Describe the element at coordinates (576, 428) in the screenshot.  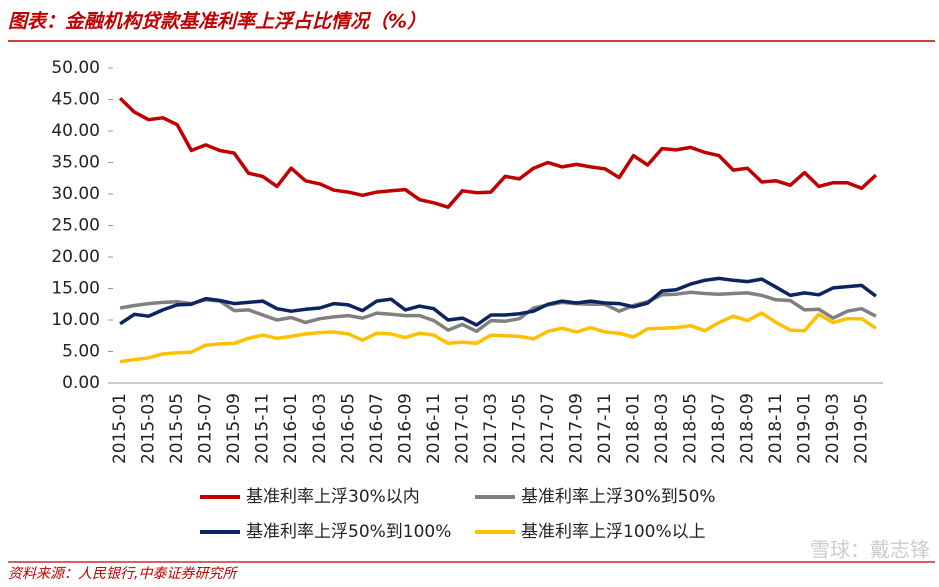
I see `x-tick-label: 2017-09` at that location.